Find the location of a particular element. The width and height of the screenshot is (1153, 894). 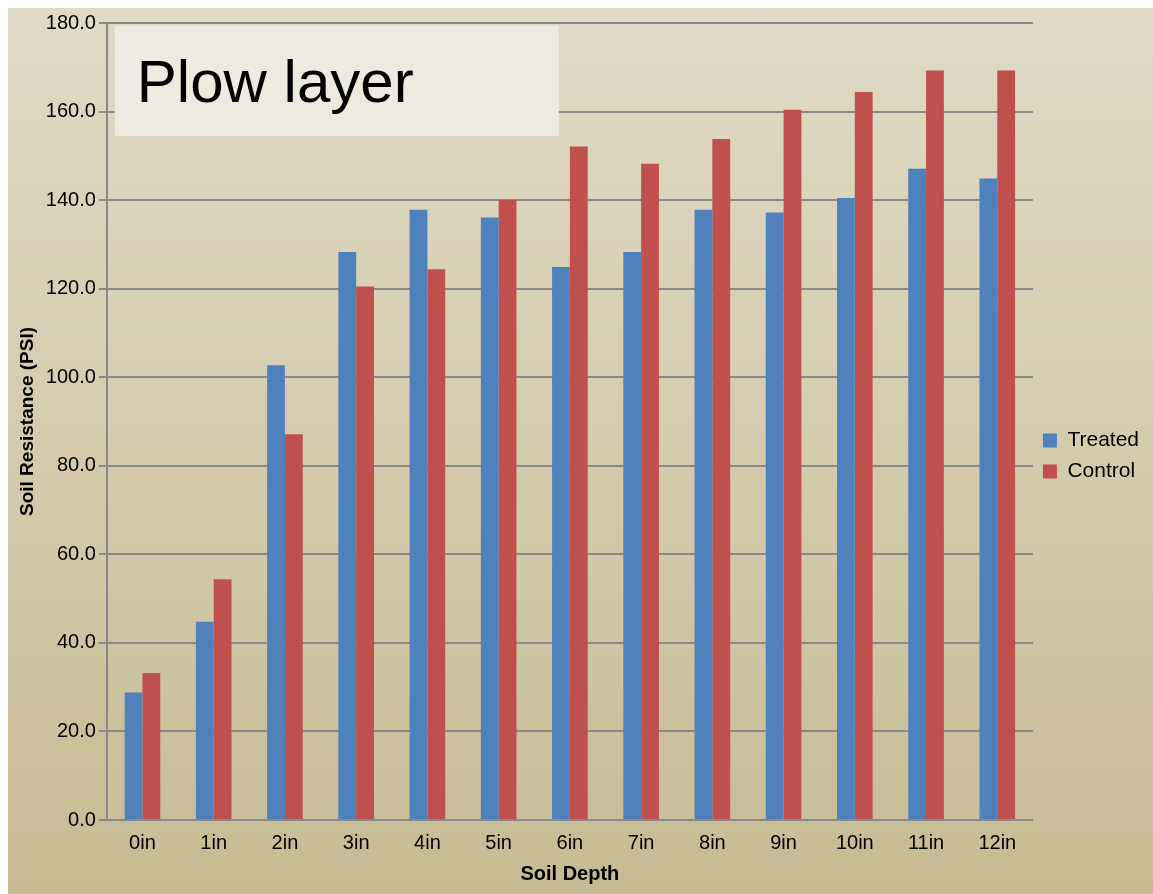

y-tick-label: 140.0 is located at coordinates (70, 198).